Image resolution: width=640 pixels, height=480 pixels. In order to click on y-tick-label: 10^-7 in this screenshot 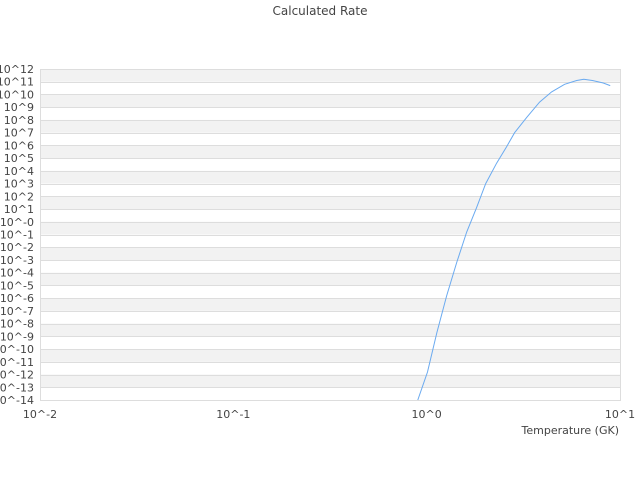, I will do `click(17, 311)`.